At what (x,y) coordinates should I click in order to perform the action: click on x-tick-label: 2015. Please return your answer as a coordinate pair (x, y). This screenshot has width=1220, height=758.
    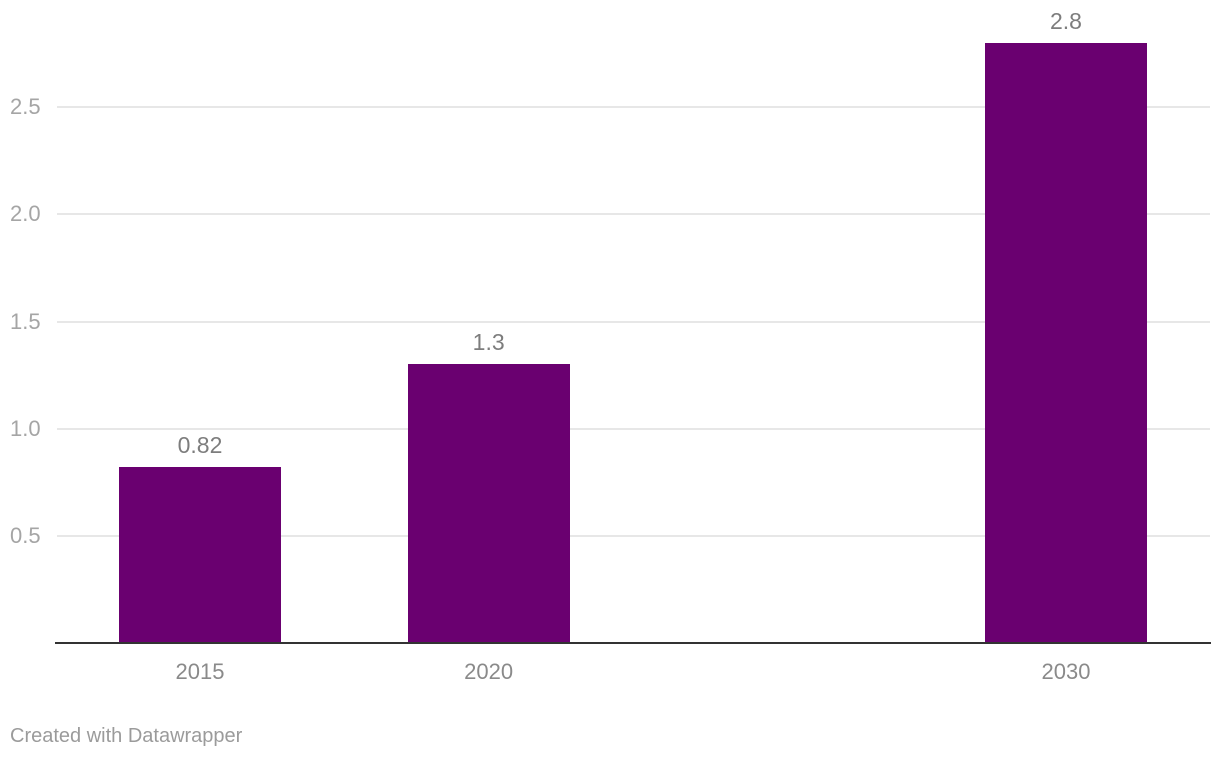
    Looking at the image, I should click on (200, 671).